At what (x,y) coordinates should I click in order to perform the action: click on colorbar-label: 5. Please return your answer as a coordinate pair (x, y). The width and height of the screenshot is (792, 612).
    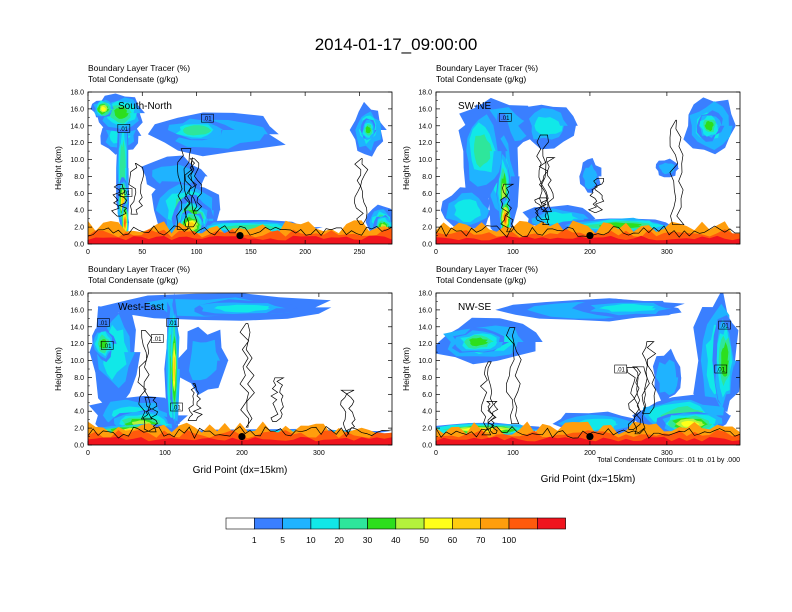
    Looking at the image, I should click on (282, 540).